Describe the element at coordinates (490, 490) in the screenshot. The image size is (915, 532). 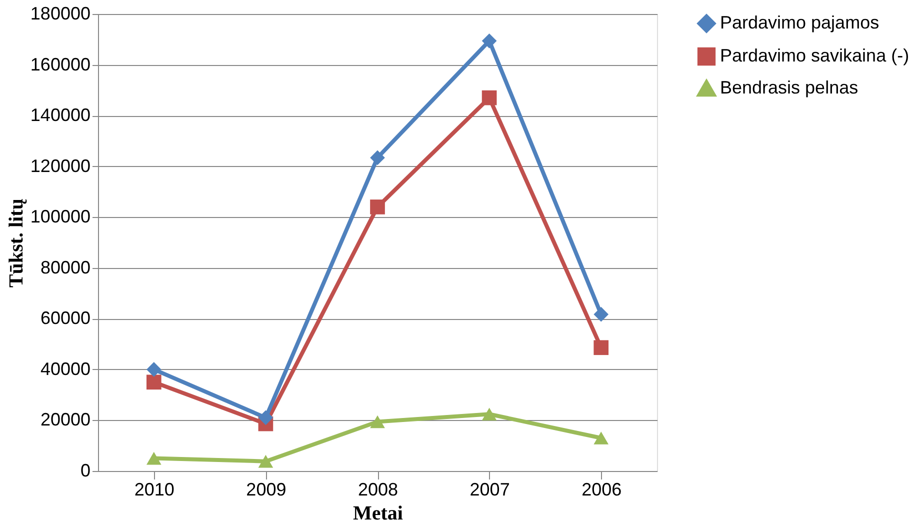
I see `x-tick-label: 2007` at that location.